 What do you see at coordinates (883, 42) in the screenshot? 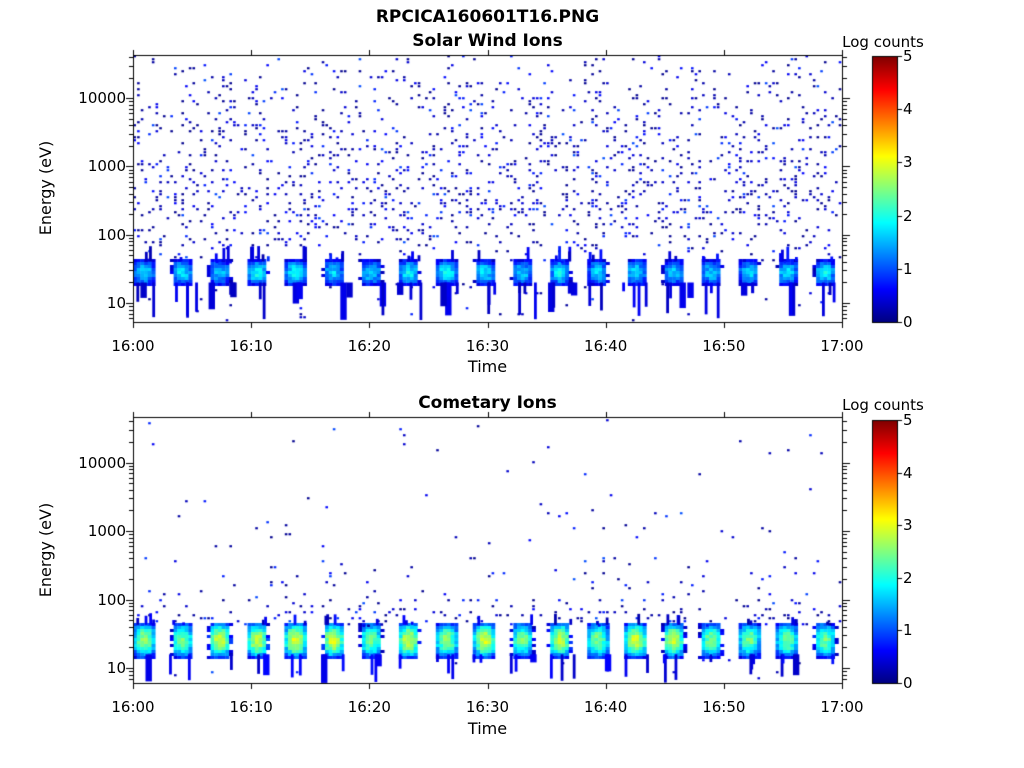
I see `colorbar-title-top: Log counts` at bounding box center [883, 42].